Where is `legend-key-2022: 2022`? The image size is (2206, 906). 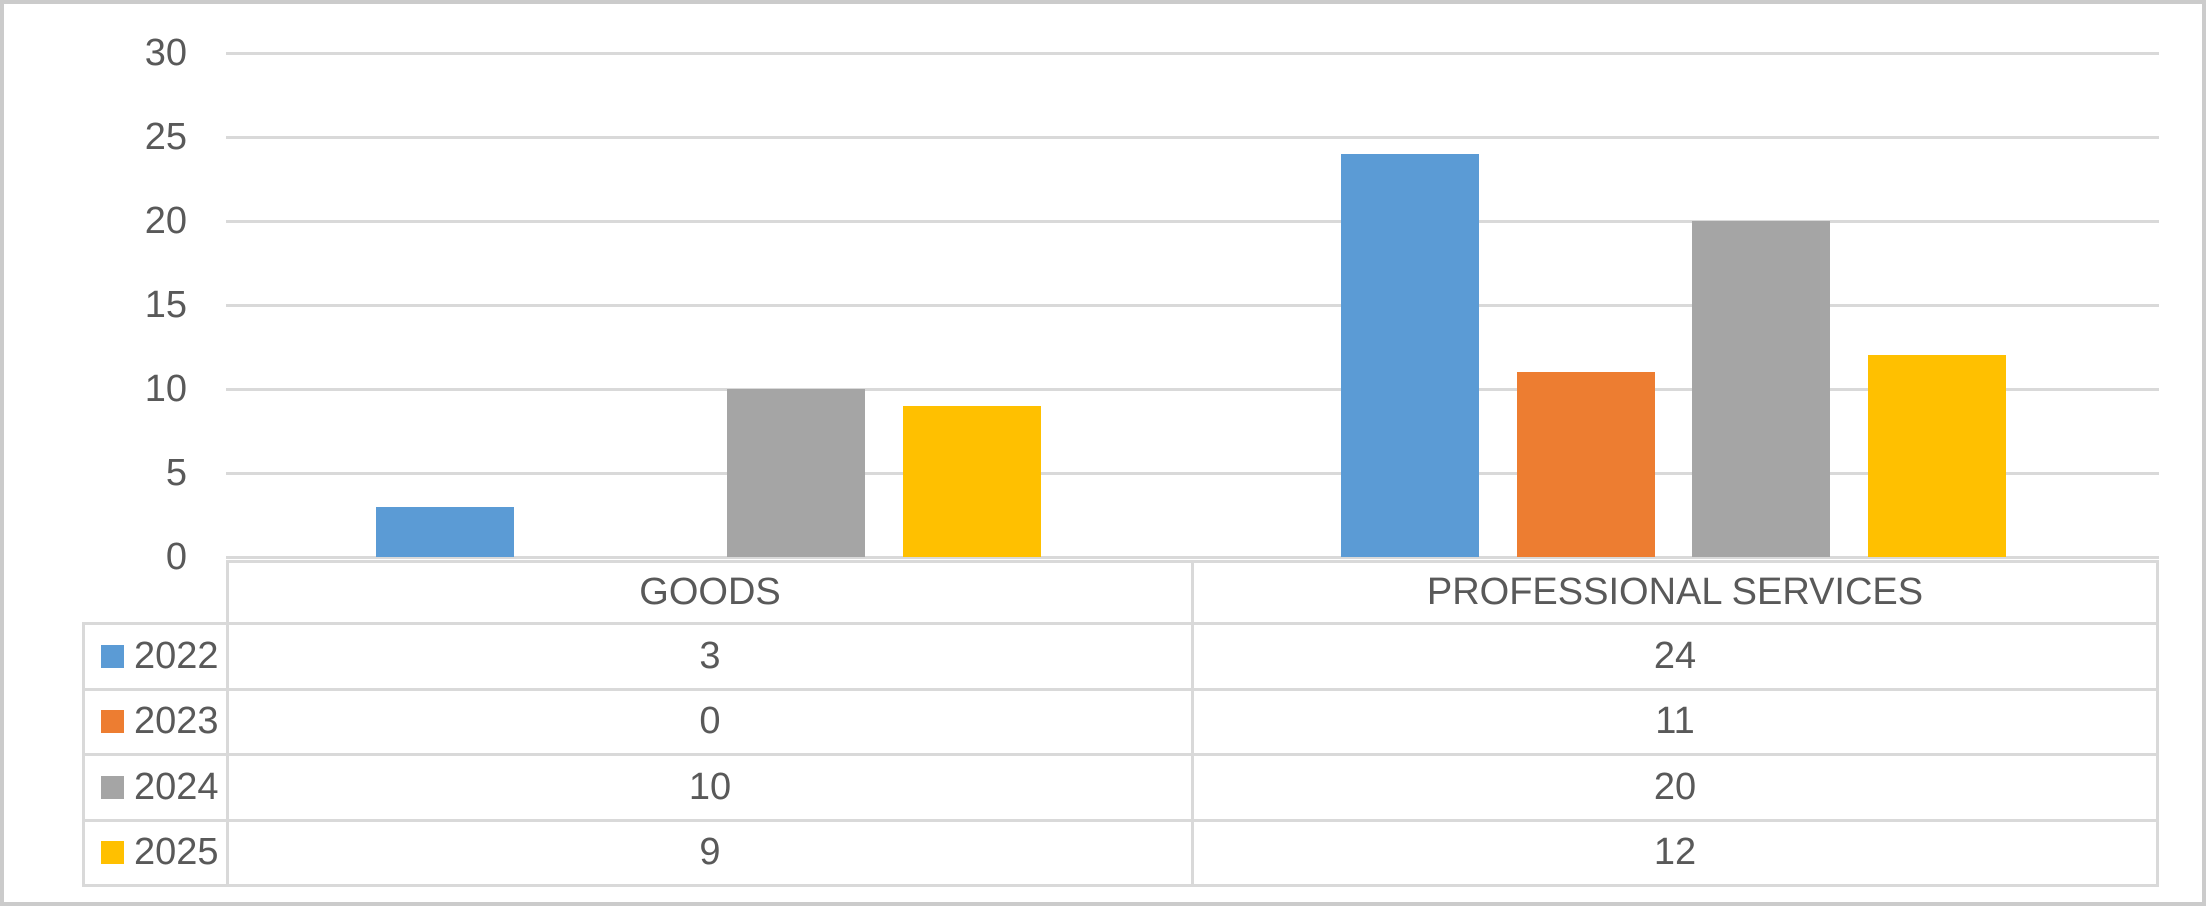
legend-key-2022: 2022 is located at coordinates (155, 656).